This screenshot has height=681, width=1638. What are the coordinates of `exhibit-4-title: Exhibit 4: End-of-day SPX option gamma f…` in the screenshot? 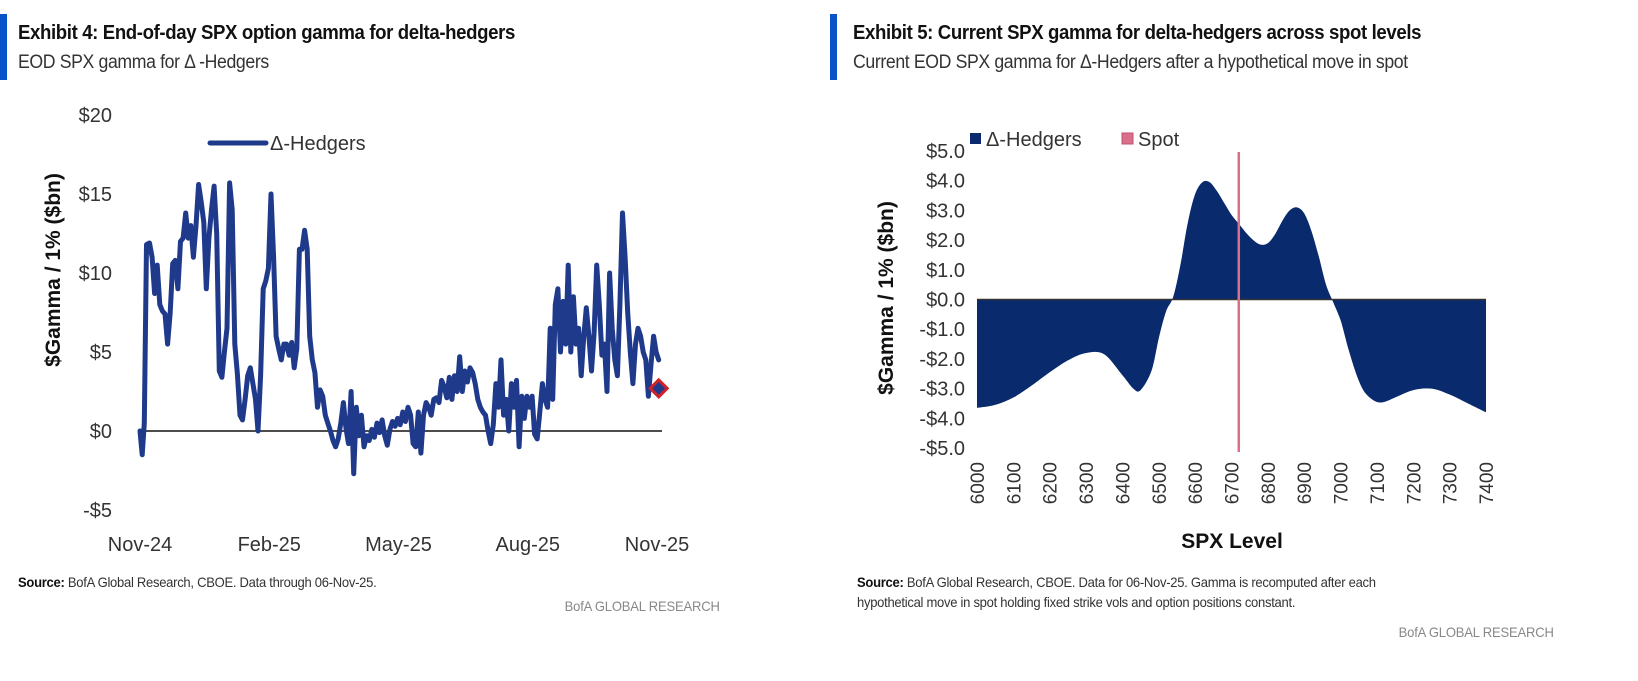 It's located at (266, 33).